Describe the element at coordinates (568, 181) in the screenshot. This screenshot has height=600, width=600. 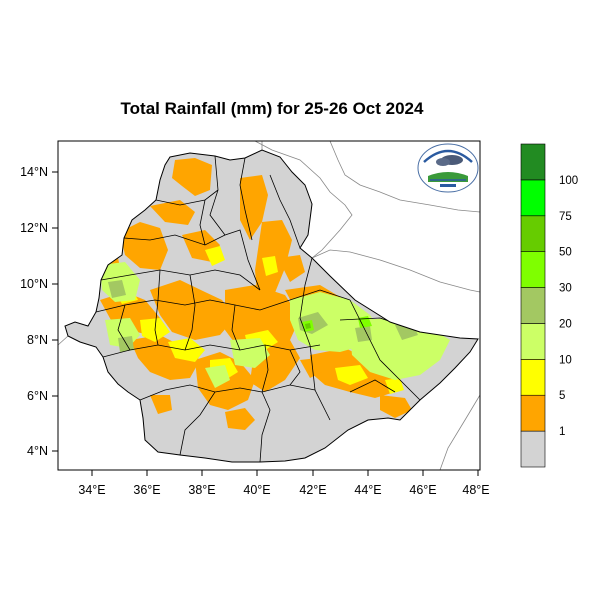
I see `legend-label: 100` at that location.